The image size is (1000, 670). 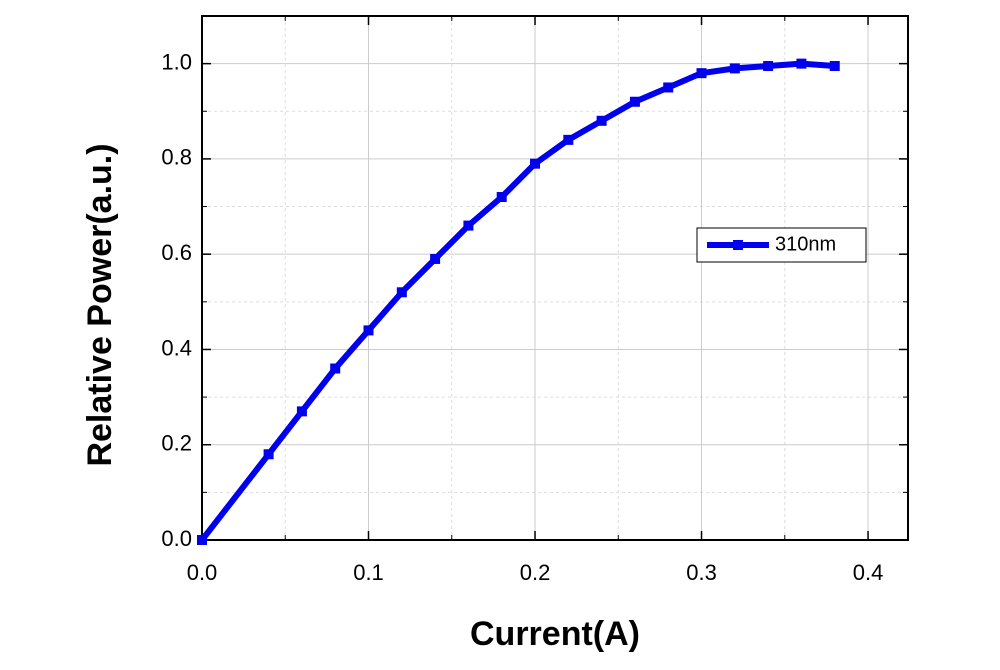 I want to click on y-tick-label: 0.0, so click(x=176, y=538).